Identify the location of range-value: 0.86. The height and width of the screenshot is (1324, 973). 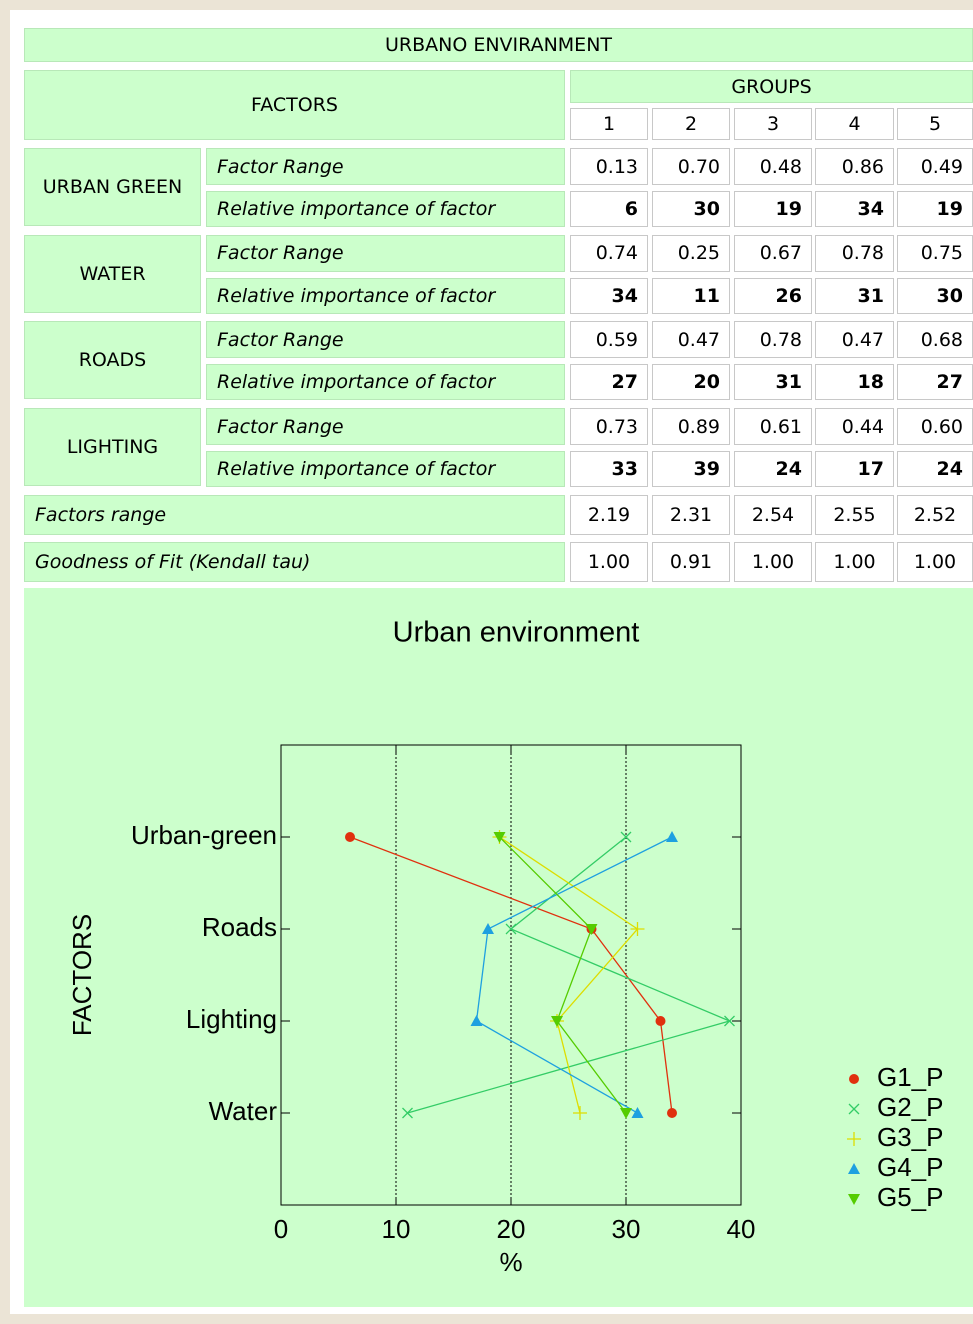
(854, 166).